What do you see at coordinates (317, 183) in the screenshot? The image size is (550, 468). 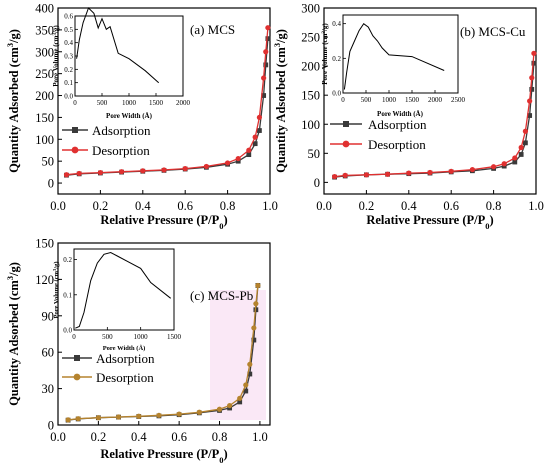 I see `panel-b-ytick-label: 0` at bounding box center [317, 183].